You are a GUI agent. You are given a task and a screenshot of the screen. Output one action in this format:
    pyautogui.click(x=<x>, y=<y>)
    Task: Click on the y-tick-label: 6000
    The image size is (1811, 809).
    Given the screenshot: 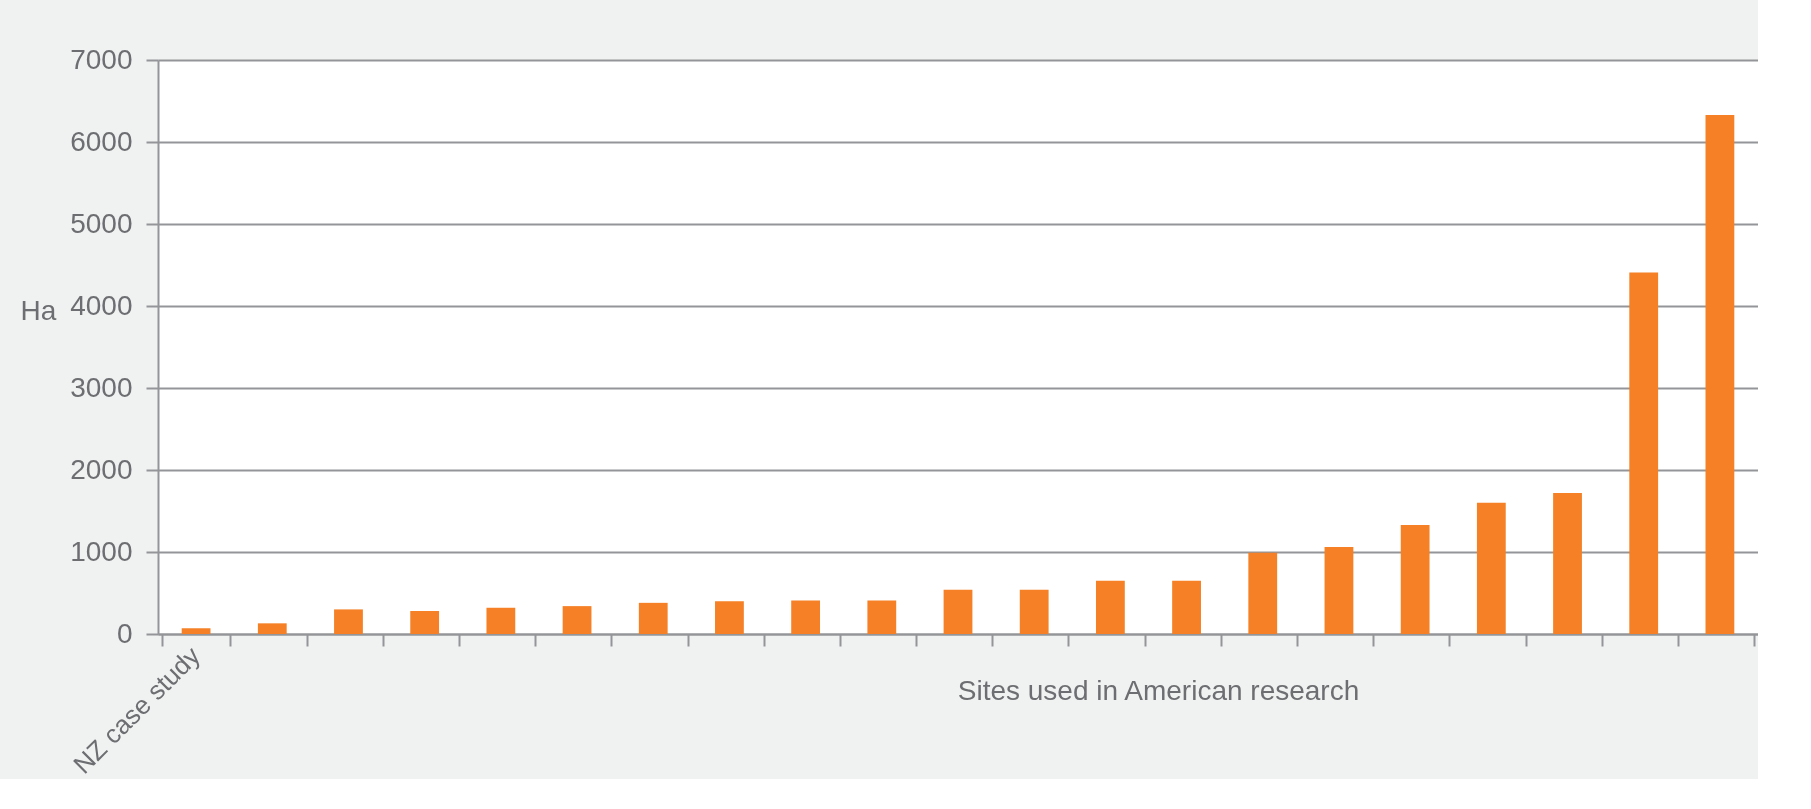 What is the action you would take?
    pyautogui.click(x=101, y=141)
    